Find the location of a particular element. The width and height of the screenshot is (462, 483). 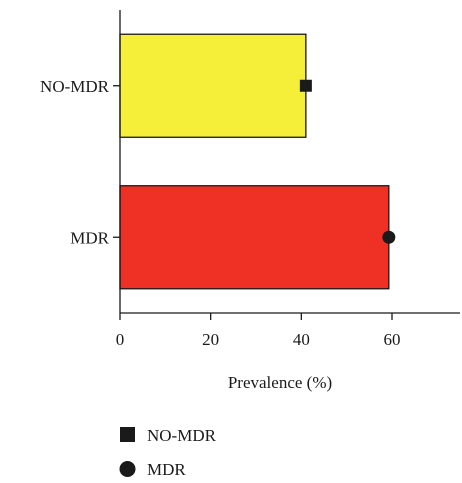

legend-label: NO-MDR is located at coordinates (182, 435).